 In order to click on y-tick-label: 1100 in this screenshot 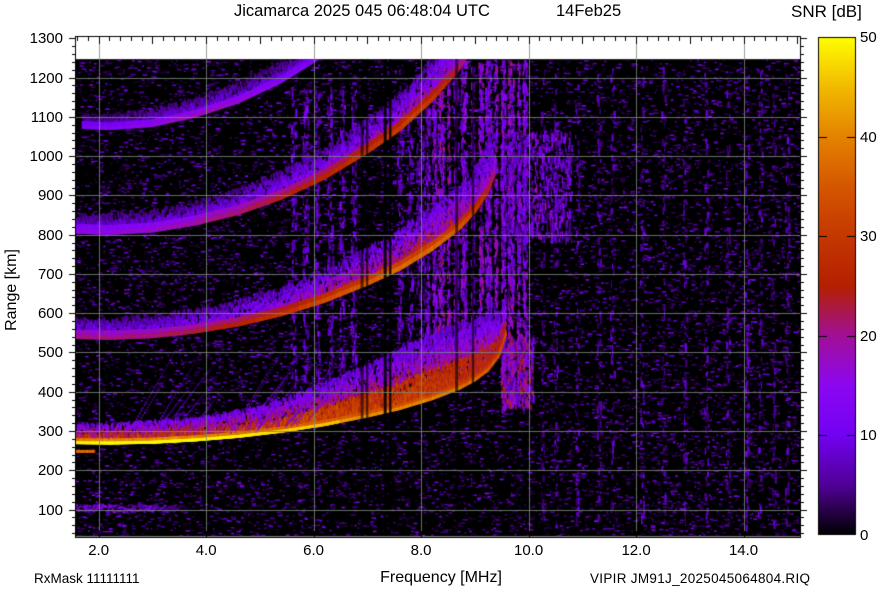, I will do `click(46, 117)`.